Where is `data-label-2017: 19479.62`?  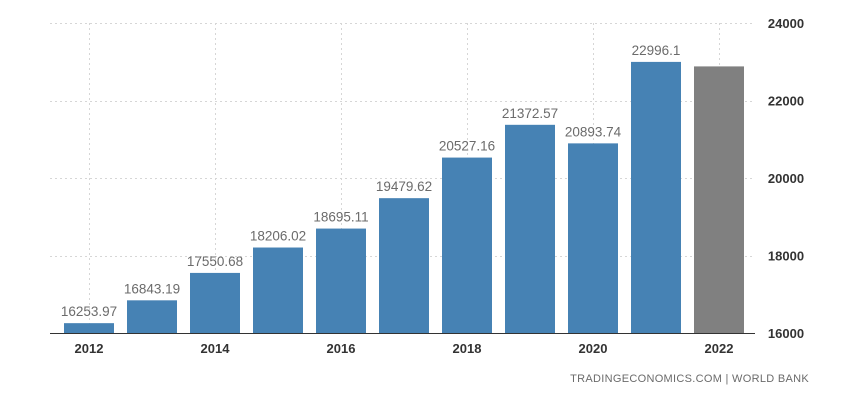 data-label-2017: 19479.62 is located at coordinates (404, 186).